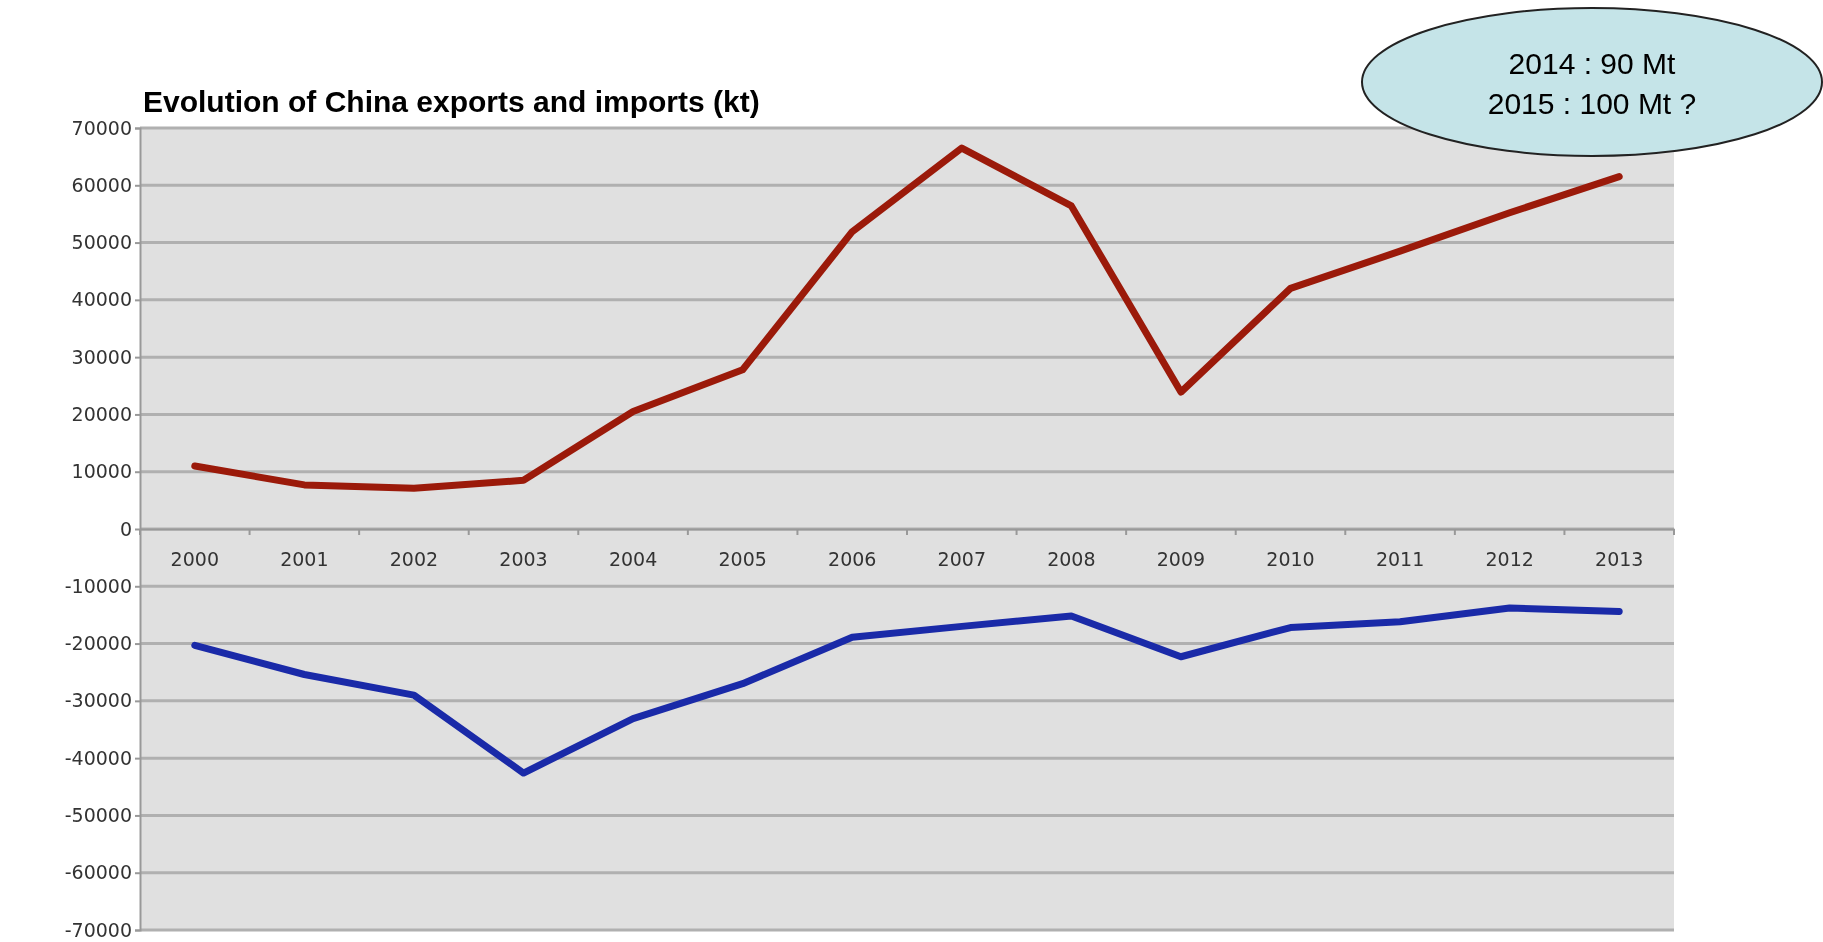 The image size is (1823, 942). Describe the element at coordinates (98, 585) in the screenshot. I see `y-tick-label: -10000` at that location.